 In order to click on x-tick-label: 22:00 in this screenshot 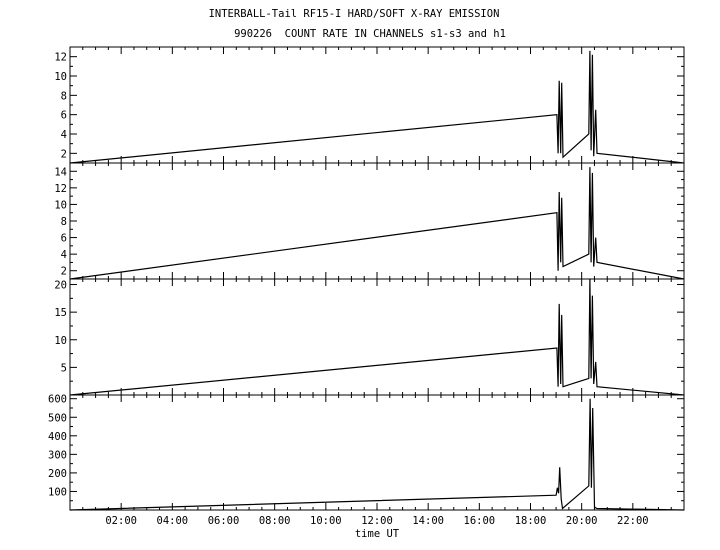, I will do `click(633, 521)`.